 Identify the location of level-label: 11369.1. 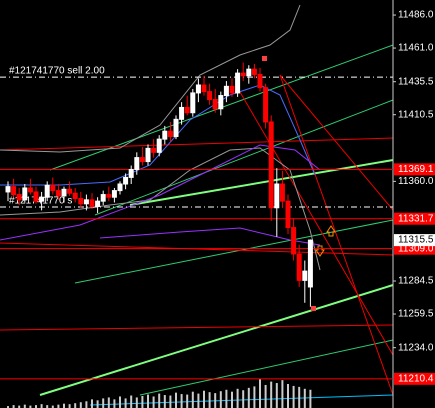
(416, 169).